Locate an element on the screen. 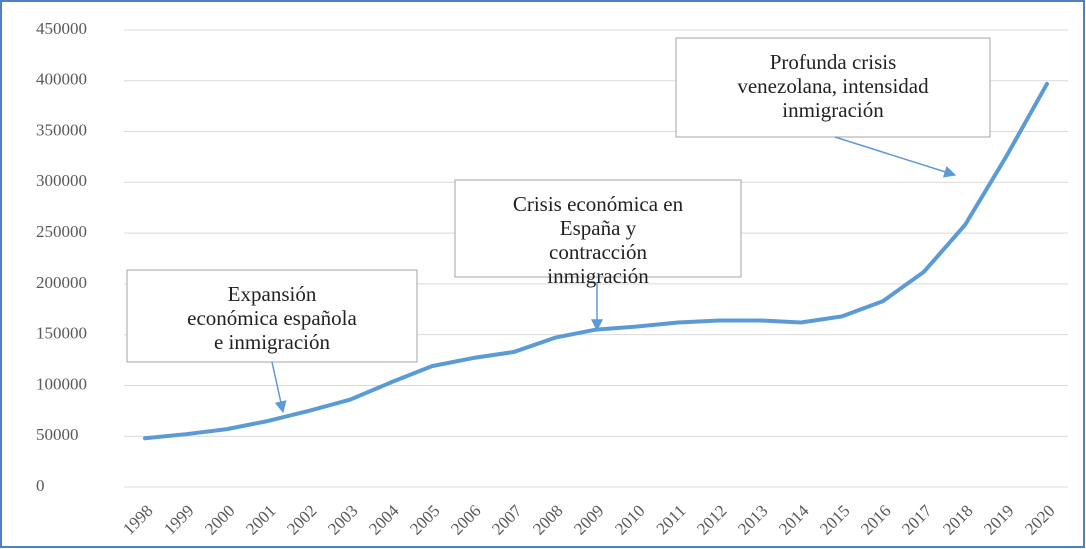 The width and height of the screenshot is (1086, 549). y-tick-label: 50000 is located at coordinates (57, 434).